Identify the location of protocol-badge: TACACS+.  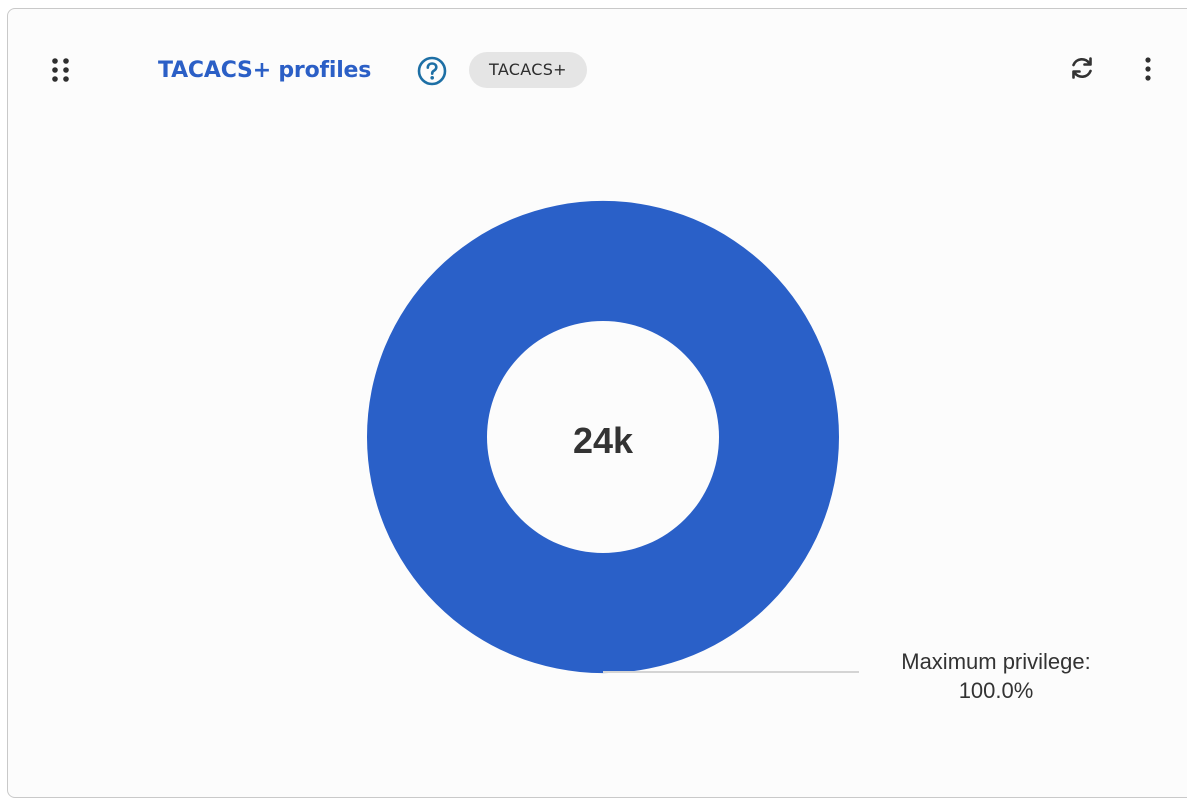
(528, 70).